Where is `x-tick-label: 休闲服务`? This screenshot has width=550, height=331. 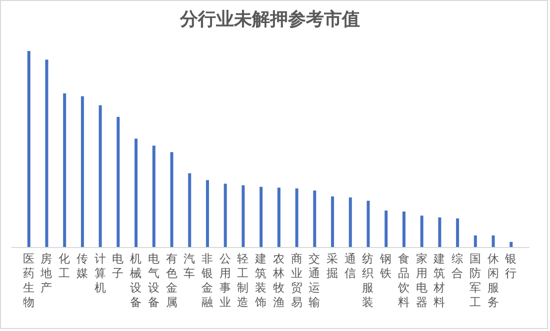 x-tick-label: 休闲服务 is located at coordinates (493, 280).